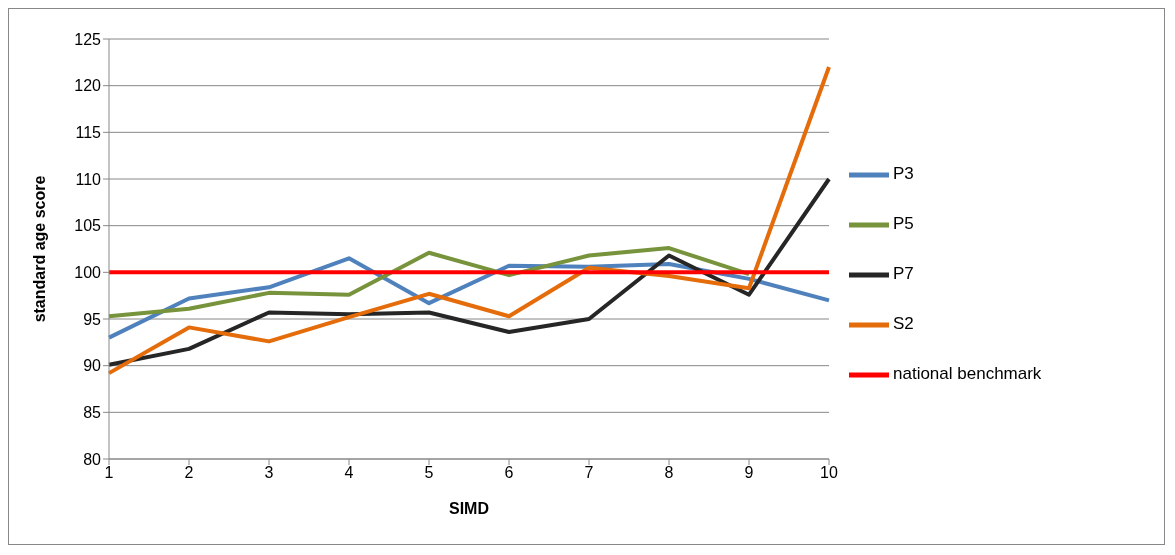  What do you see at coordinates (88, 273) in the screenshot?
I see `y-tick-label: 100` at bounding box center [88, 273].